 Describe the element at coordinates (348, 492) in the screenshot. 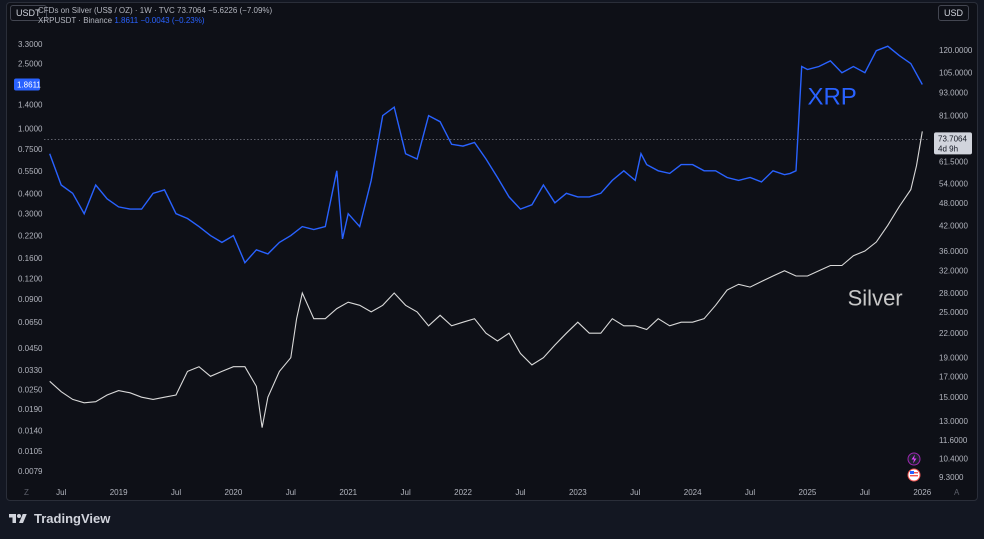

I see `x-axis-tick-5: 2021` at that location.